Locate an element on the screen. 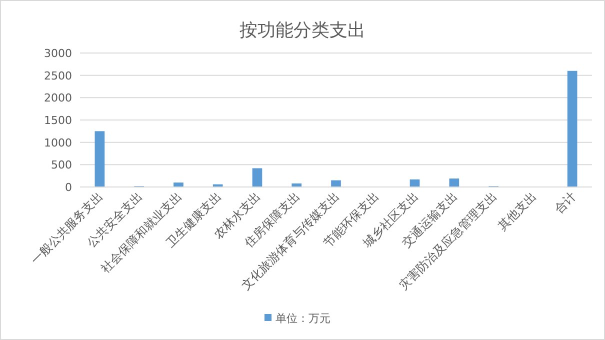  y-tick-label: 2000 is located at coordinates (58, 98).